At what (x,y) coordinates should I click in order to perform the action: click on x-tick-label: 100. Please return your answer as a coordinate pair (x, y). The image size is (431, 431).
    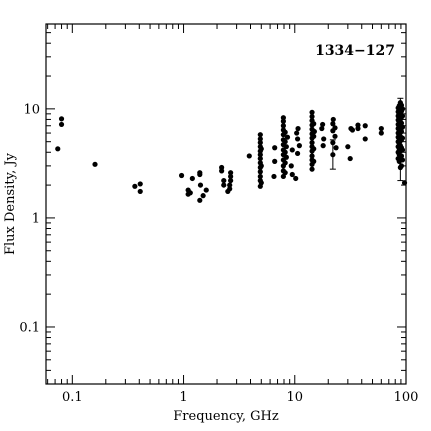
    Looking at the image, I should click on (406, 397).